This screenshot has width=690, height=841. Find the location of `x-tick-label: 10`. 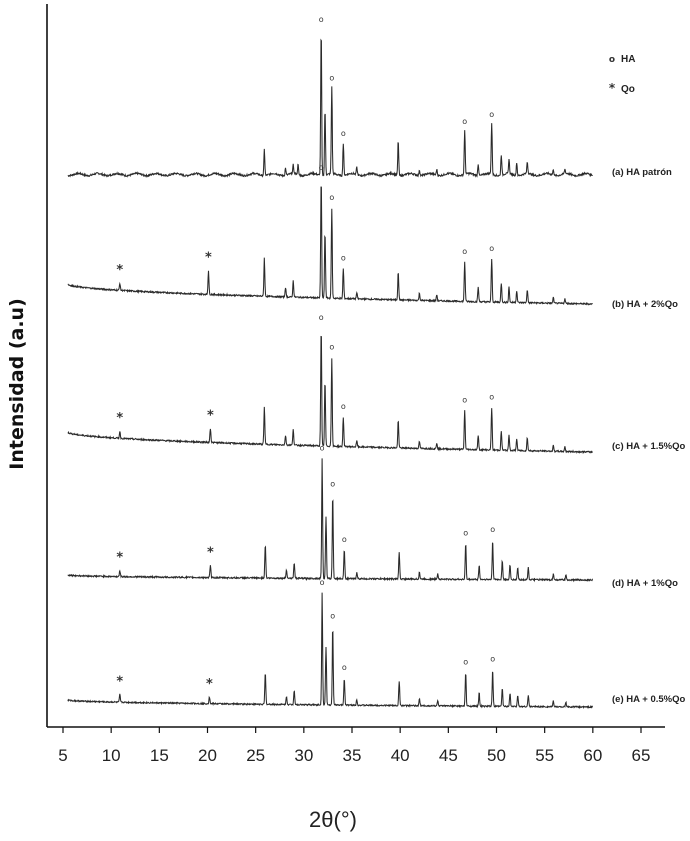

x-tick-label: 10 is located at coordinates (111, 755).